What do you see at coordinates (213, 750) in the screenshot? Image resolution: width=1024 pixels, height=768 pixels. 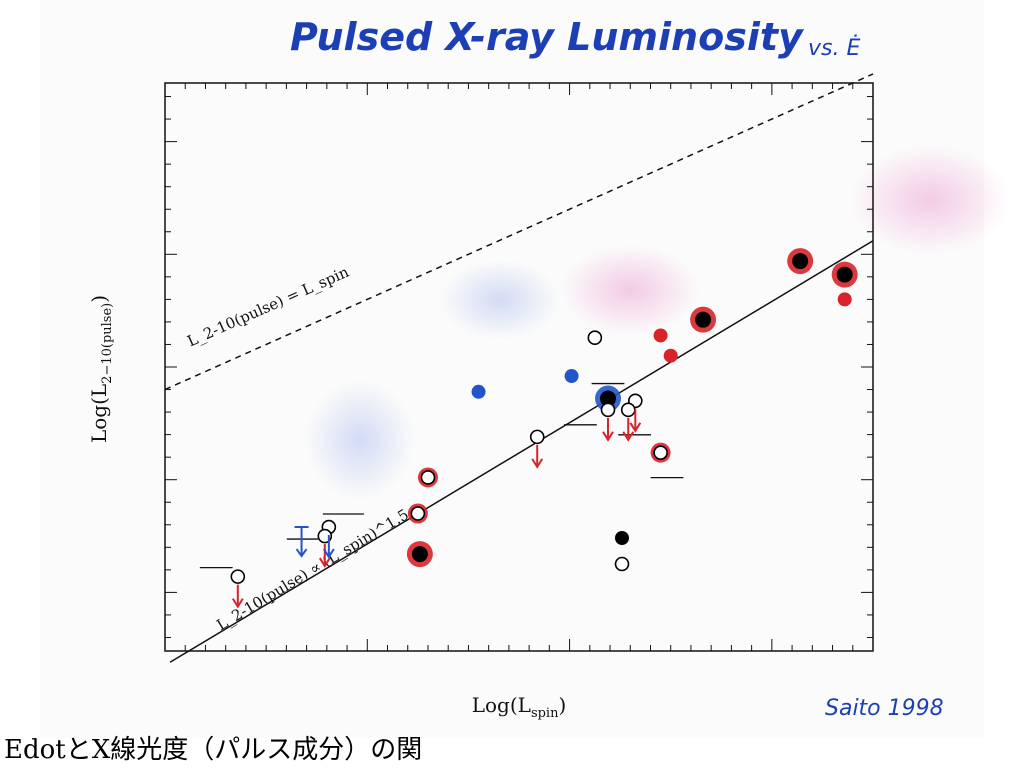 I see `slide-caption: EdotとX線光度（パルス成分）の関` at bounding box center [213, 750].